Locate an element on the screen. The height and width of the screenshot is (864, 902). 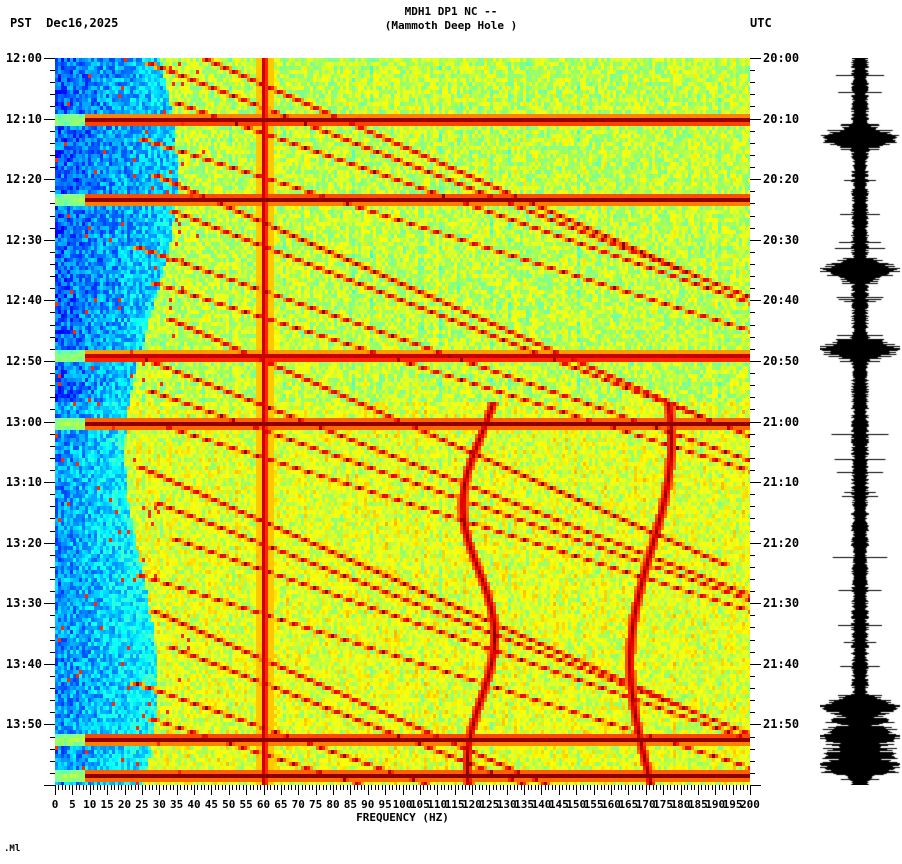
time-label-utc: 21:30 is located at coordinates (781, 603).